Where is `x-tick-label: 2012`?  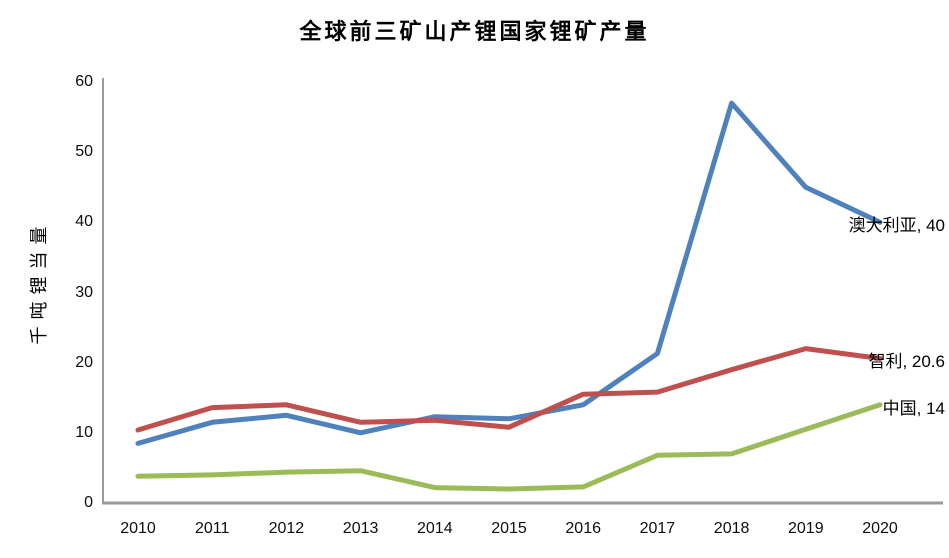 x-tick-label: 2012 is located at coordinates (286, 528).